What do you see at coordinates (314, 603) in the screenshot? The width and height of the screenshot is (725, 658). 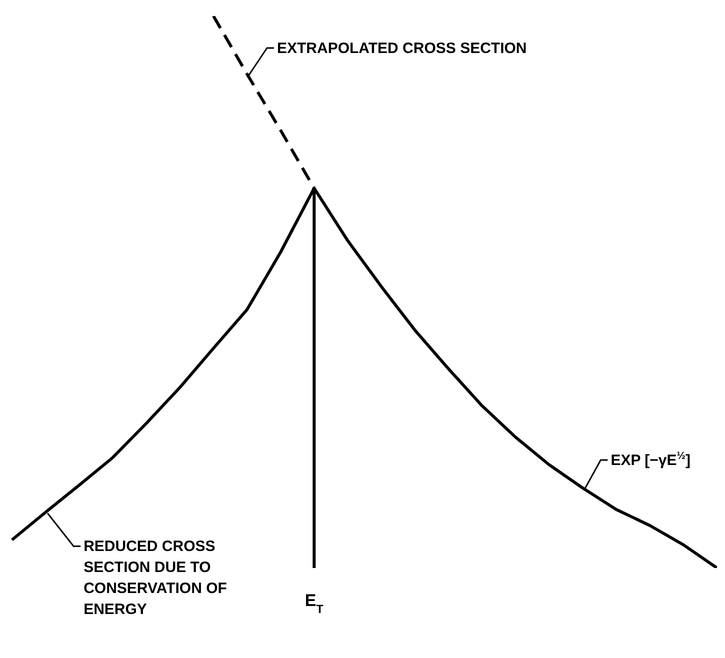 I see `text: E$_{T}$` at bounding box center [314, 603].